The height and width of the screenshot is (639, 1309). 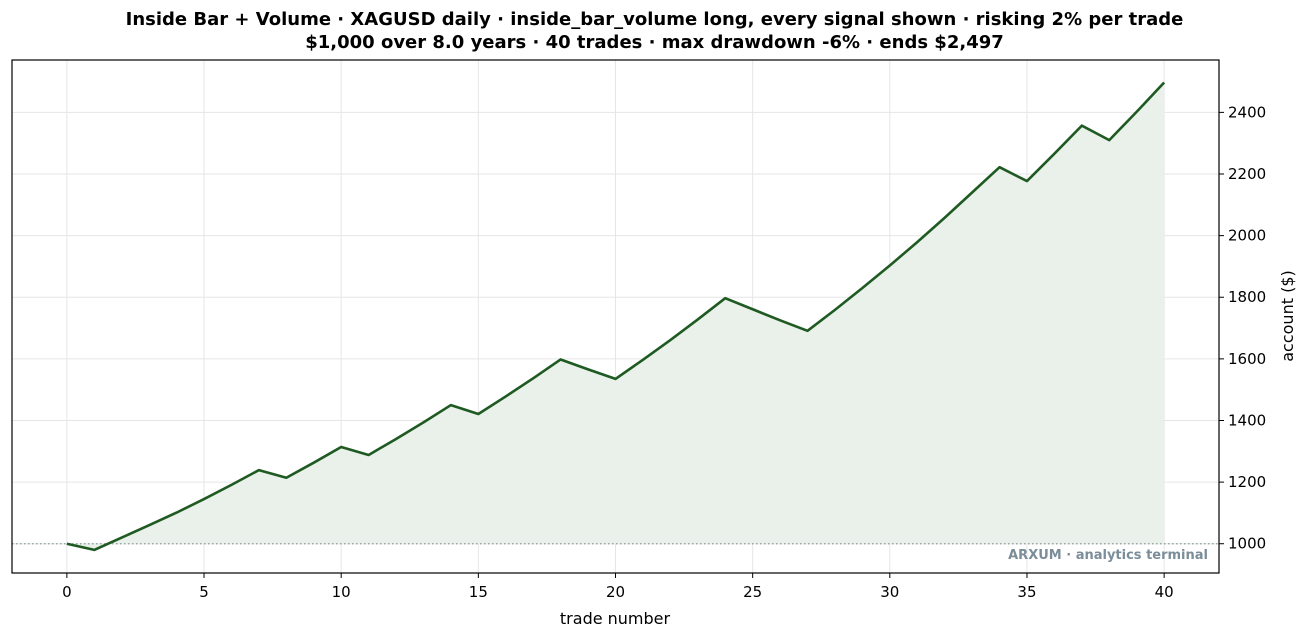 What do you see at coordinates (67, 592) in the screenshot?
I see `x-tick-label: 0` at bounding box center [67, 592].